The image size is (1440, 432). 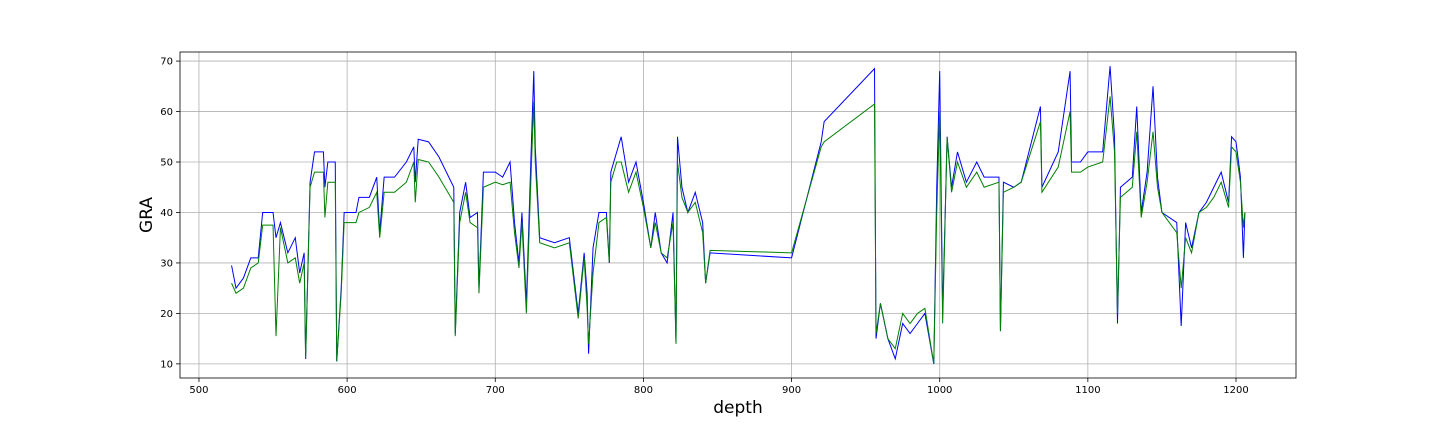 What do you see at coordinates (166, 112) in the screenshot?
I see `y-tick-label: 60` at bounding box center [166, 112].